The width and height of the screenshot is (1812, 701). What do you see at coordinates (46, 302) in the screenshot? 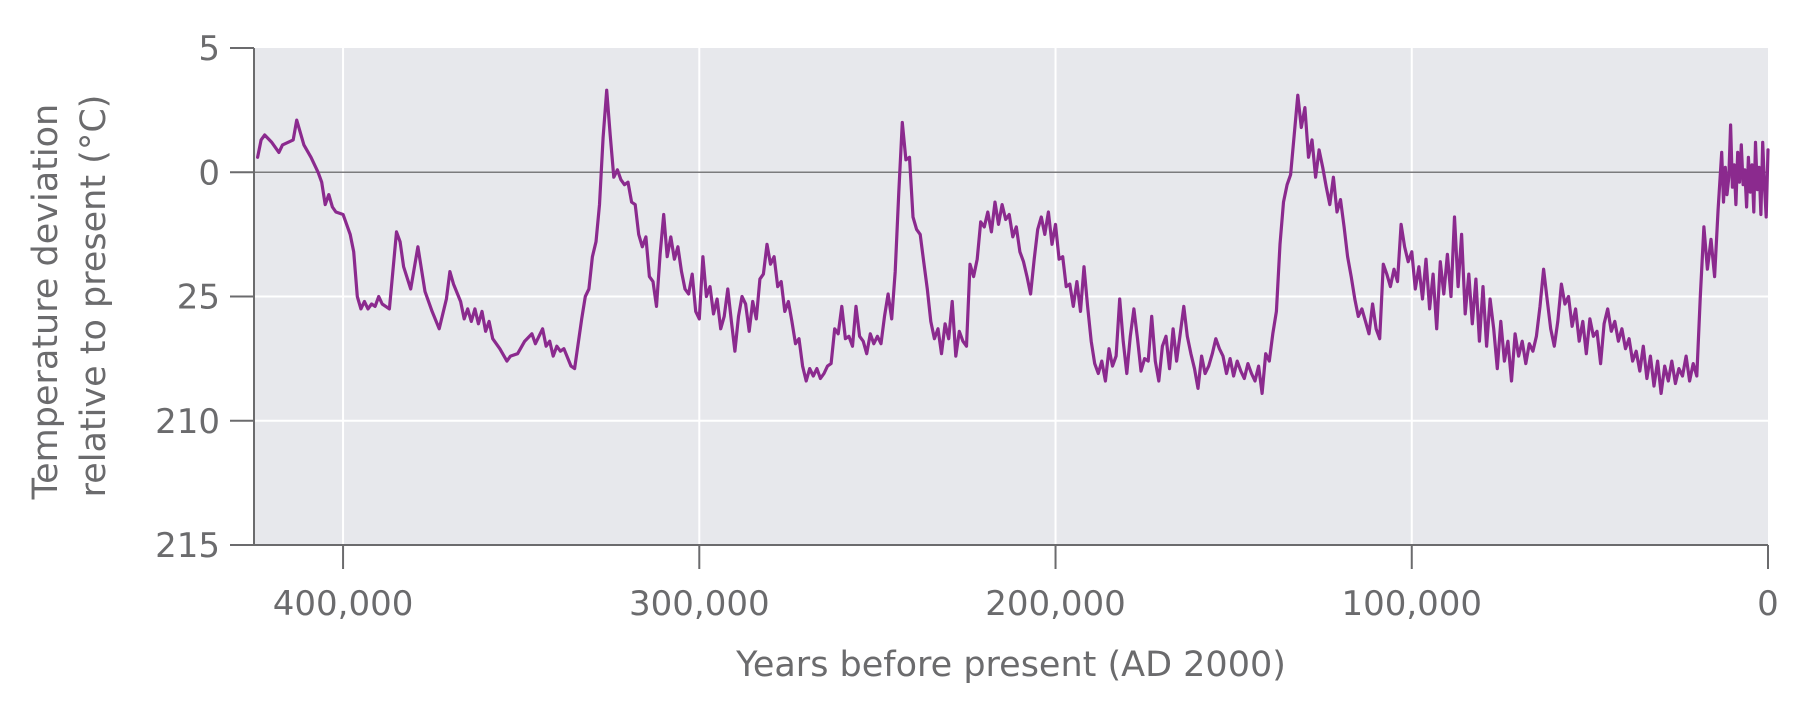
I see `y-axis-title-line-1: Temperature deviation` at bounding box center [46, 302].